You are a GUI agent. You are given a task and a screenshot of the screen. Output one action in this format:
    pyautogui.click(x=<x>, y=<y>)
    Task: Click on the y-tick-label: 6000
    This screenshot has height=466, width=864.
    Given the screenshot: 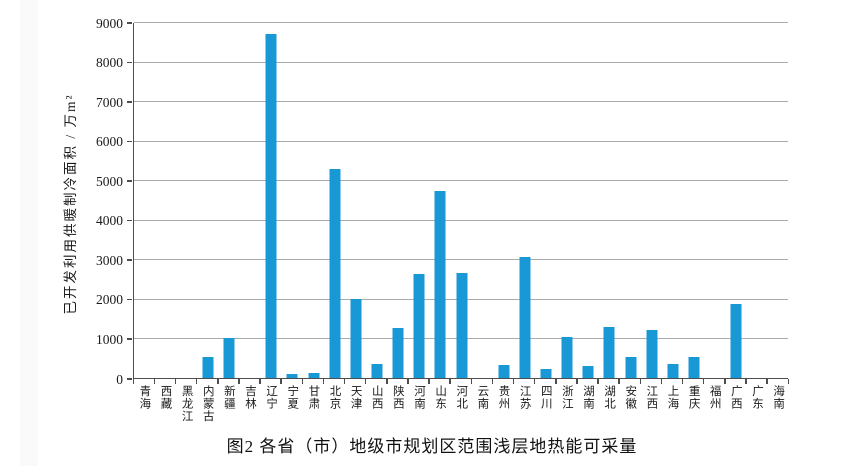 What is the action you would take?
    pyautogui.click(x=109, y=142)
    